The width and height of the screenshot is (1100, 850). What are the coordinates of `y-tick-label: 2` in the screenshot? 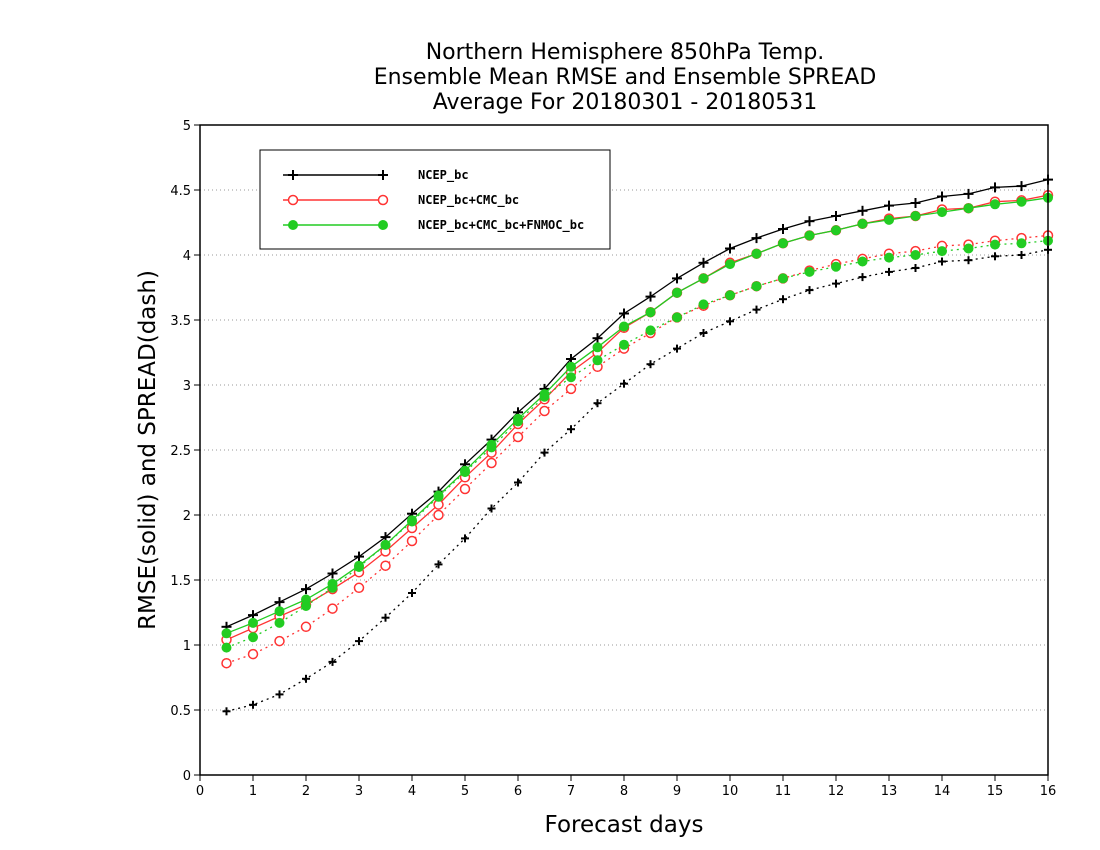 It's located at (187, 516).